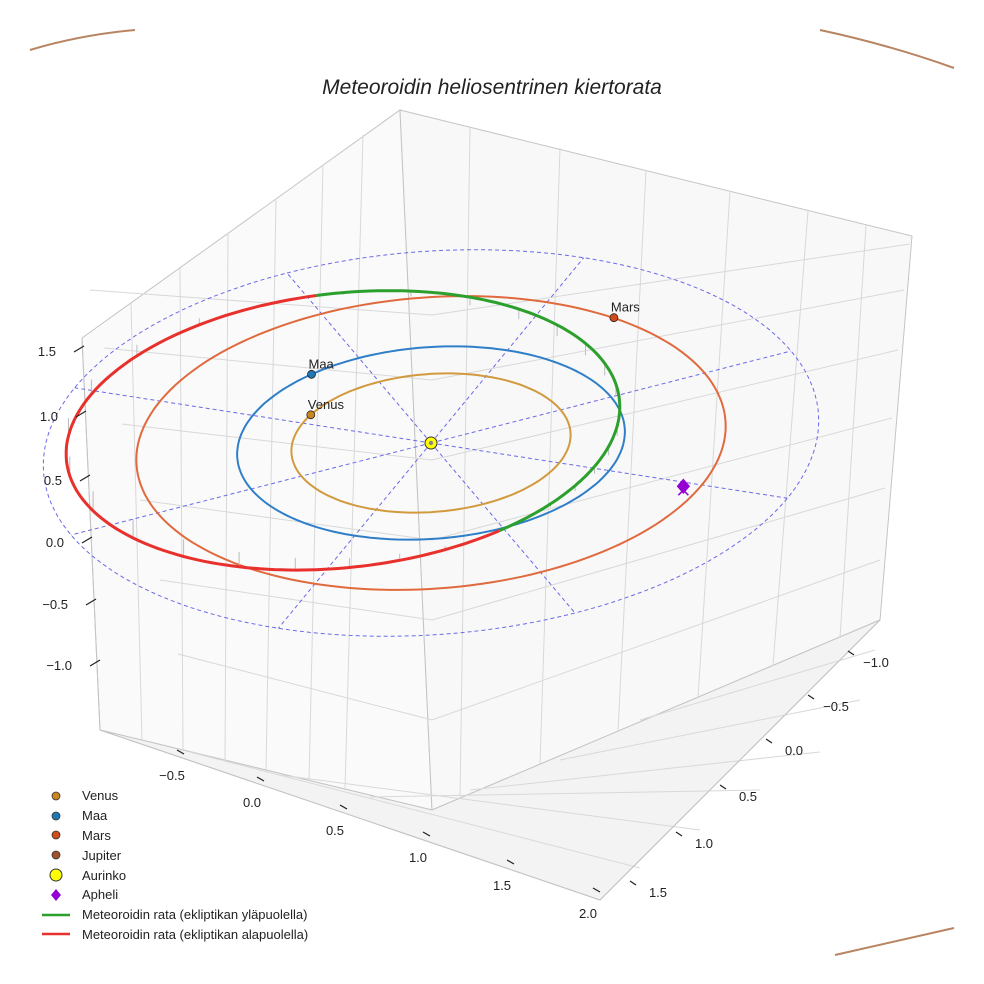 The height and width of the screenshot is (984, 984). Describe the element at coordinates (174, 875) in the screenshot. I see `legend-item: Aurinko` at that location.